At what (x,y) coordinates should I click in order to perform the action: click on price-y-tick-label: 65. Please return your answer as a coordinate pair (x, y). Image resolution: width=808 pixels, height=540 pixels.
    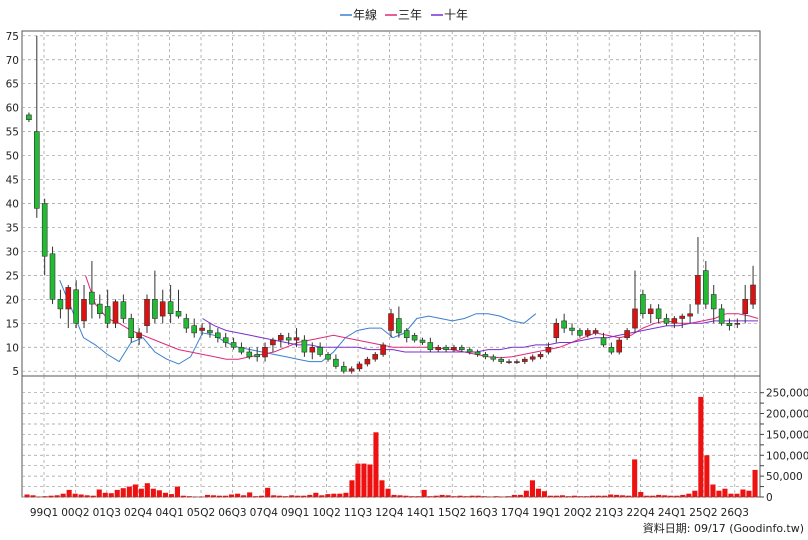
    Looking at the image, I should click on (12, 85).